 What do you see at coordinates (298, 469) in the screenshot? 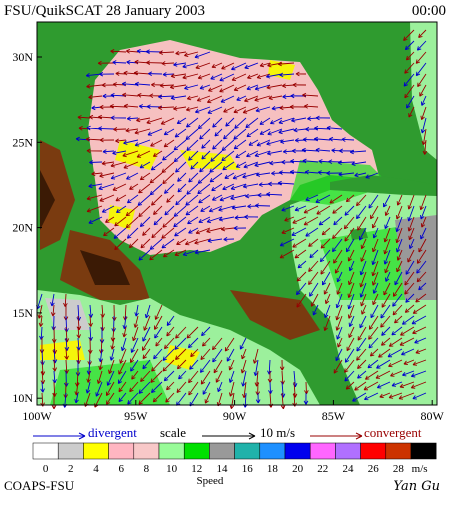
I see `colorbar-tick-label: 20` at bounding box center [298, 469].